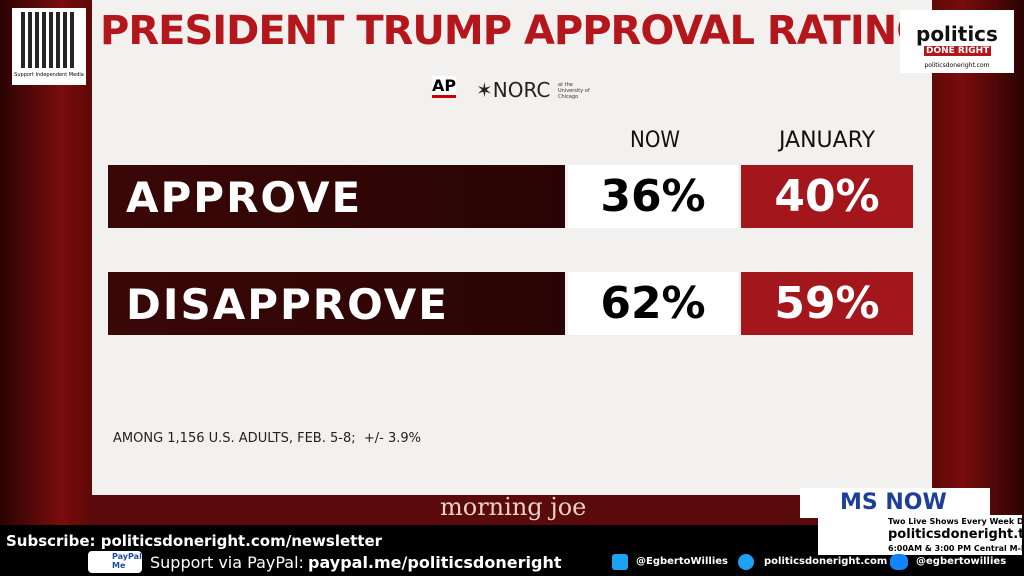 The height and width of the screenshot is (576, 1024). What do you see at coordinates (957, 65) in the screenshot?
I see `logo-url: politicsdoneright.com` at bounding box center [957, 65].